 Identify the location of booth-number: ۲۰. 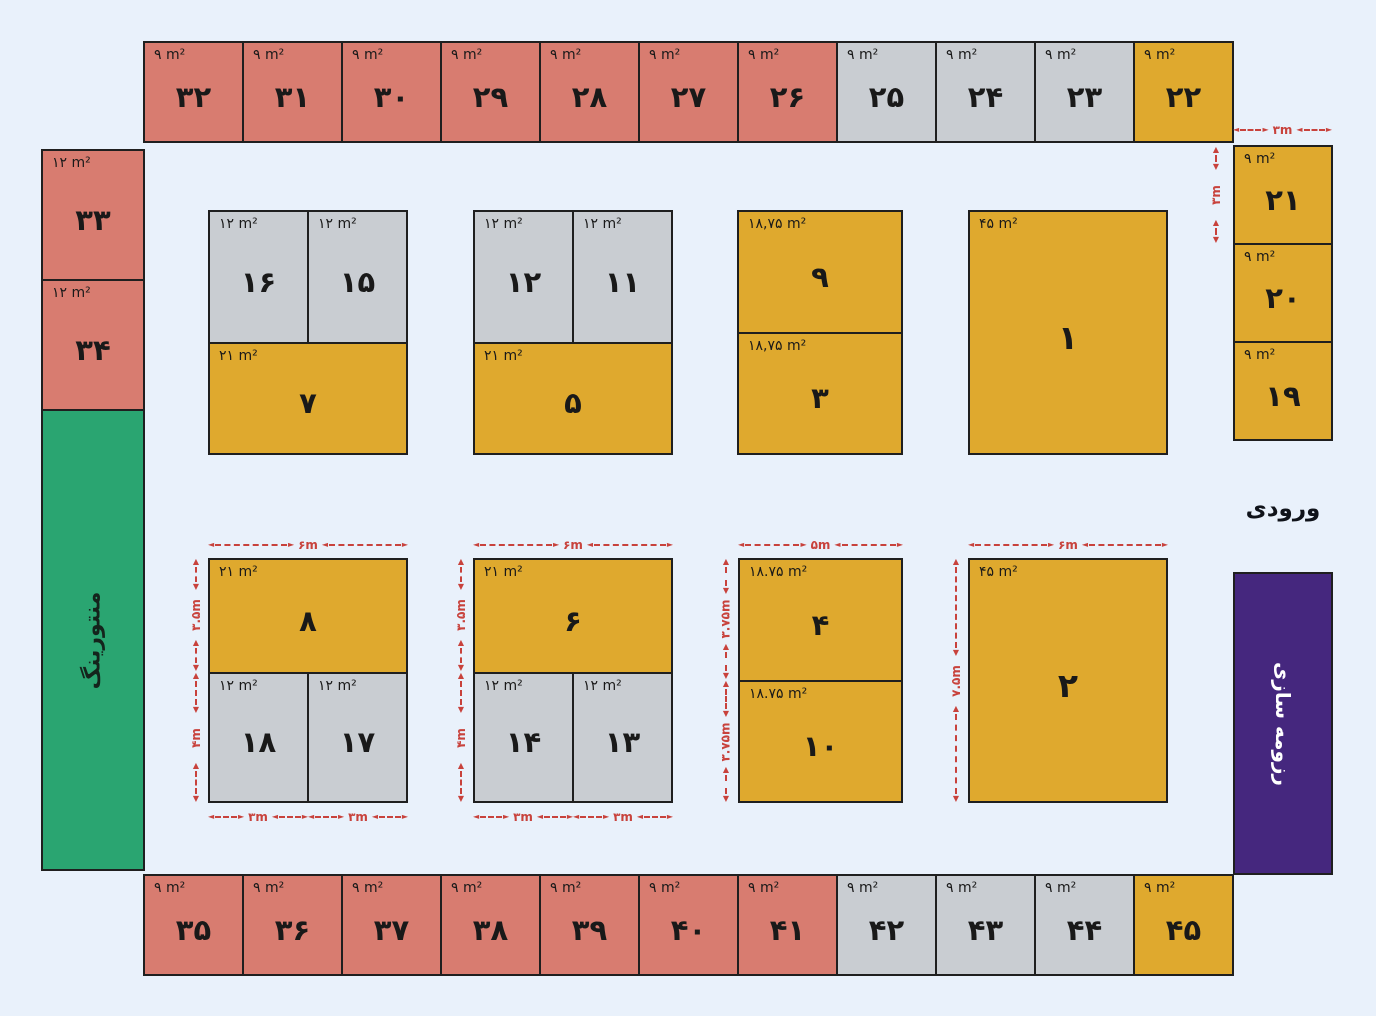
(1283, 297).